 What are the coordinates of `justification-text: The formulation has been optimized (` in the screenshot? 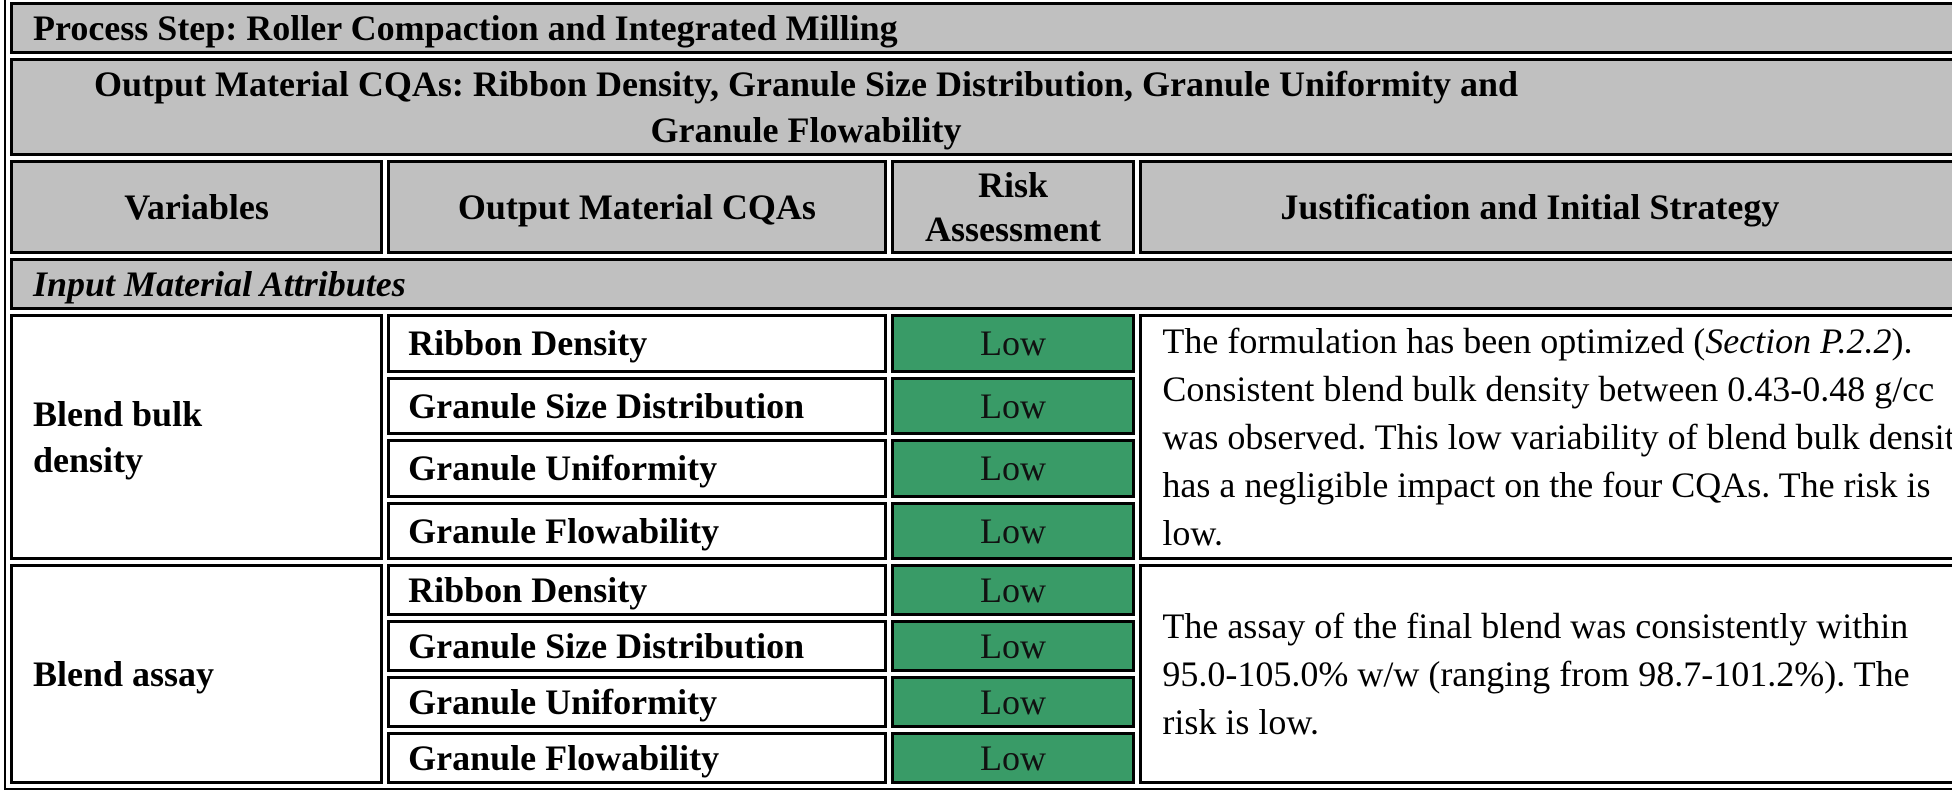 It's located at (1434, 341).